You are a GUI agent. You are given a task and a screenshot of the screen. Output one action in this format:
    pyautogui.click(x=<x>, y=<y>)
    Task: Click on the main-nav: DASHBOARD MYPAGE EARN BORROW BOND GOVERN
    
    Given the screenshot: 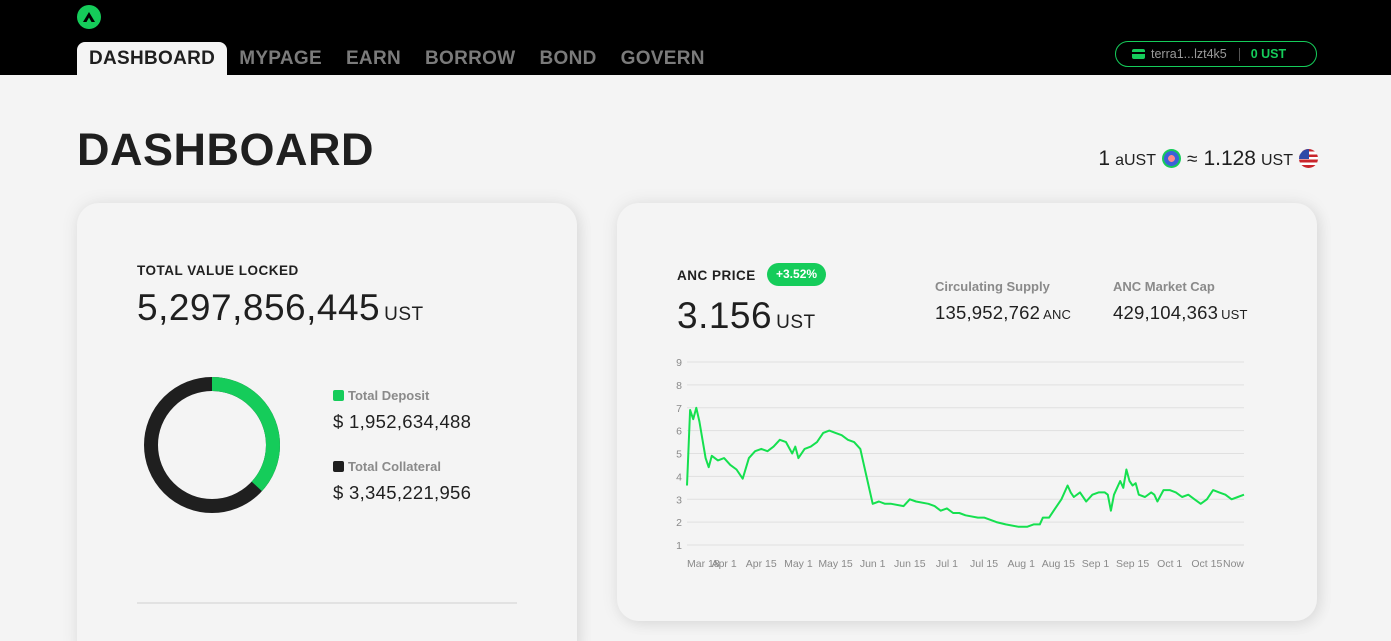 What is the action you would take?
    pyautogui.click(x=397, y=58)
    